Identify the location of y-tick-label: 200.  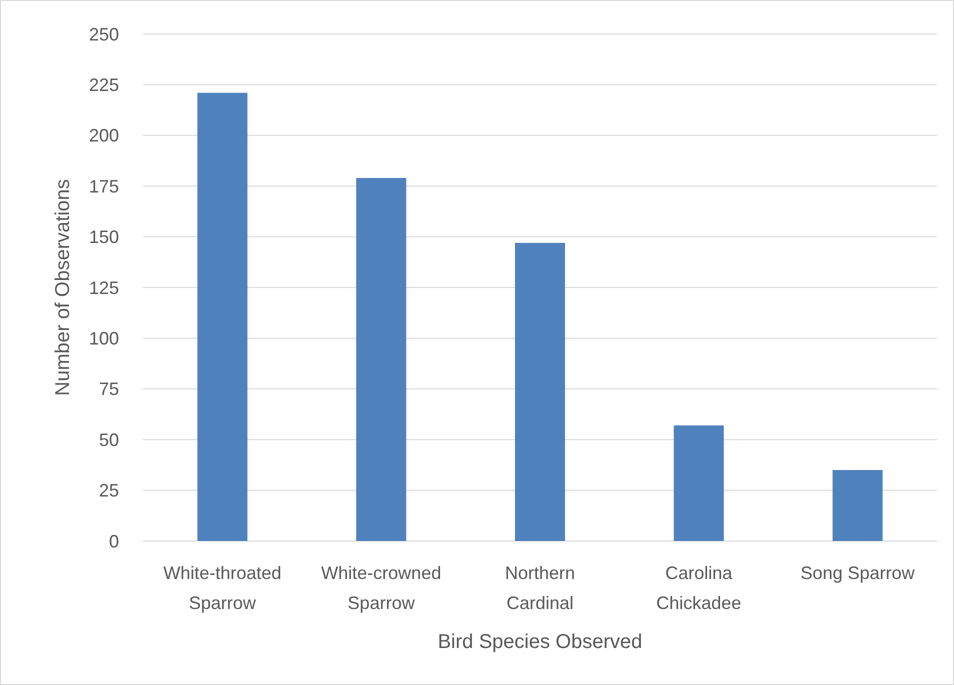
(103, 136).